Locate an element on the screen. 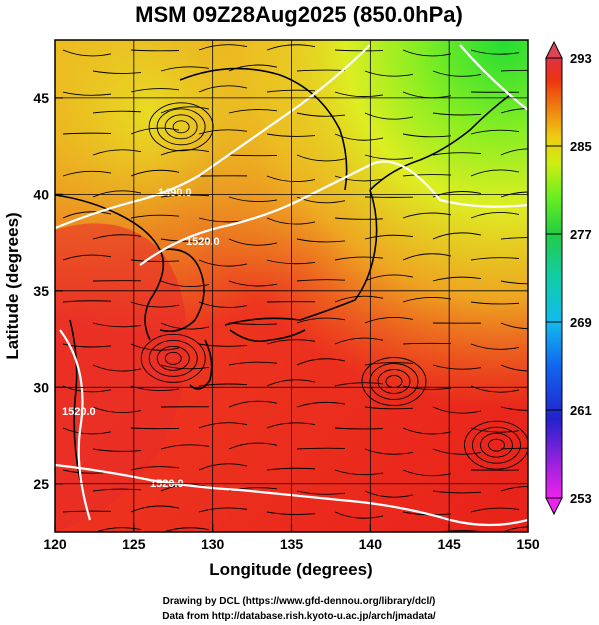  colorbar-label-285: 285 is located at coordinates (581, 146).